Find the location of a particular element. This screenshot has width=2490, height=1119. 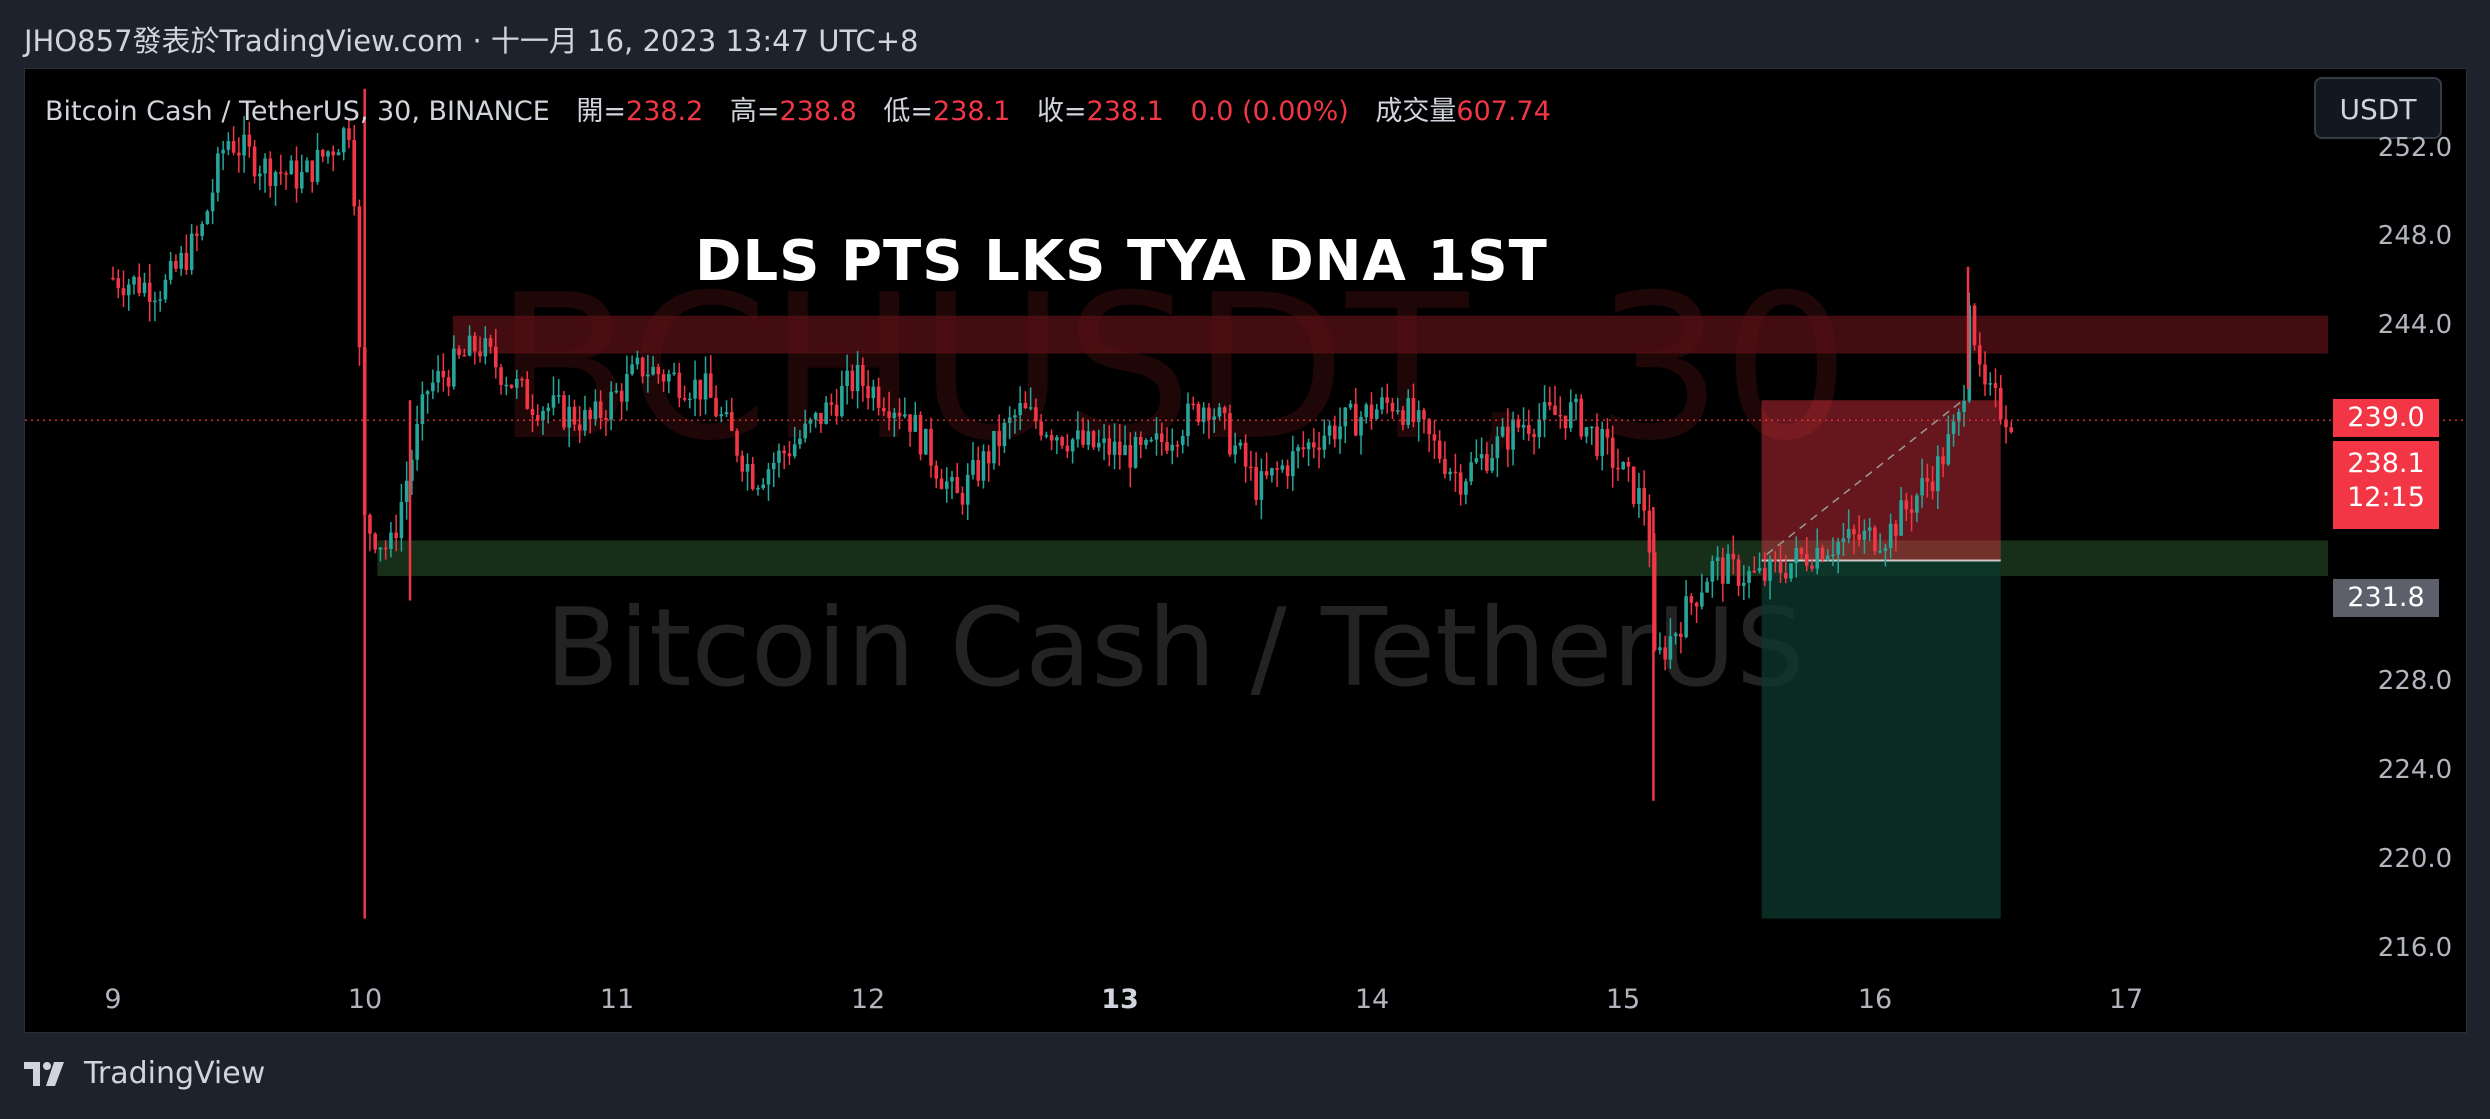

footer-brand: TradingView is located at coordinates (144, 1073).